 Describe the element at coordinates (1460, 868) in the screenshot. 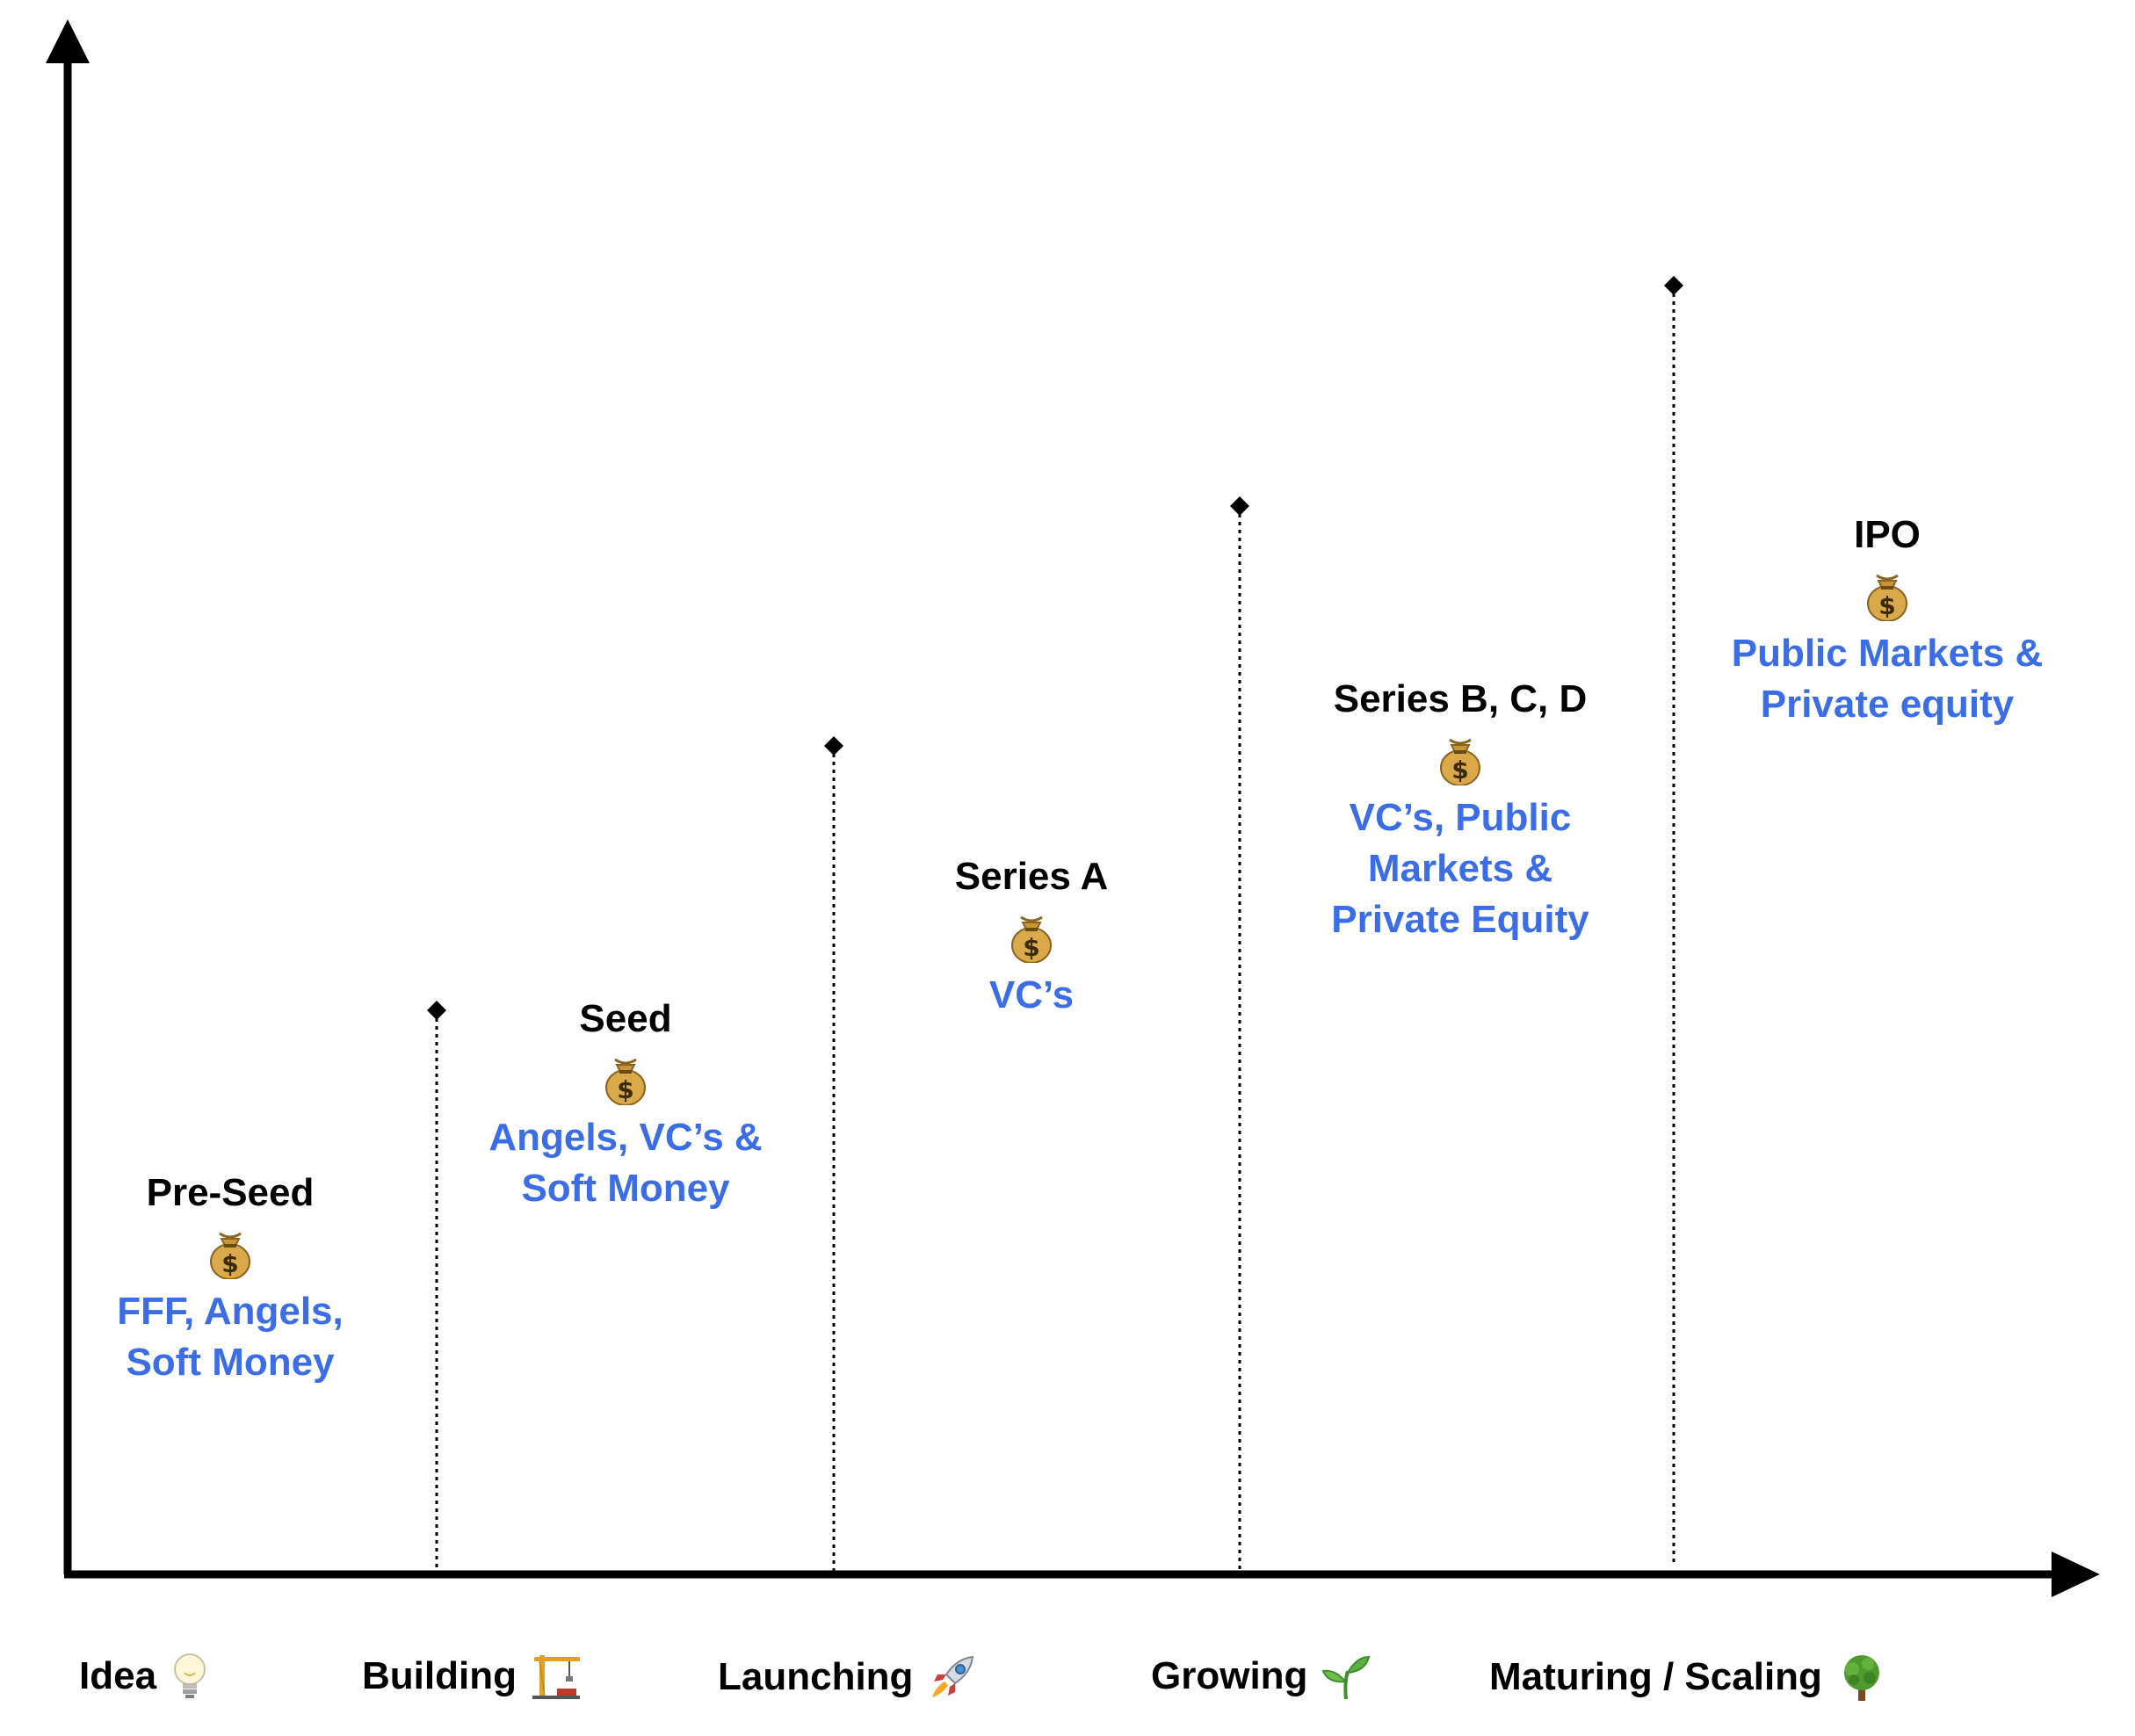

I see `stage-funding-sources: VC’s, Public Markets & Private Equity` at that location.